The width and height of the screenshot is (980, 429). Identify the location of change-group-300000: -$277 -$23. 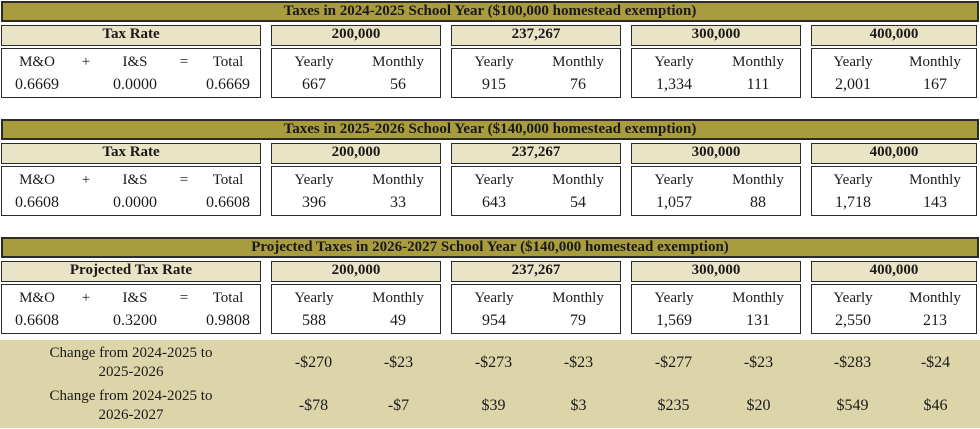
(716, 363).